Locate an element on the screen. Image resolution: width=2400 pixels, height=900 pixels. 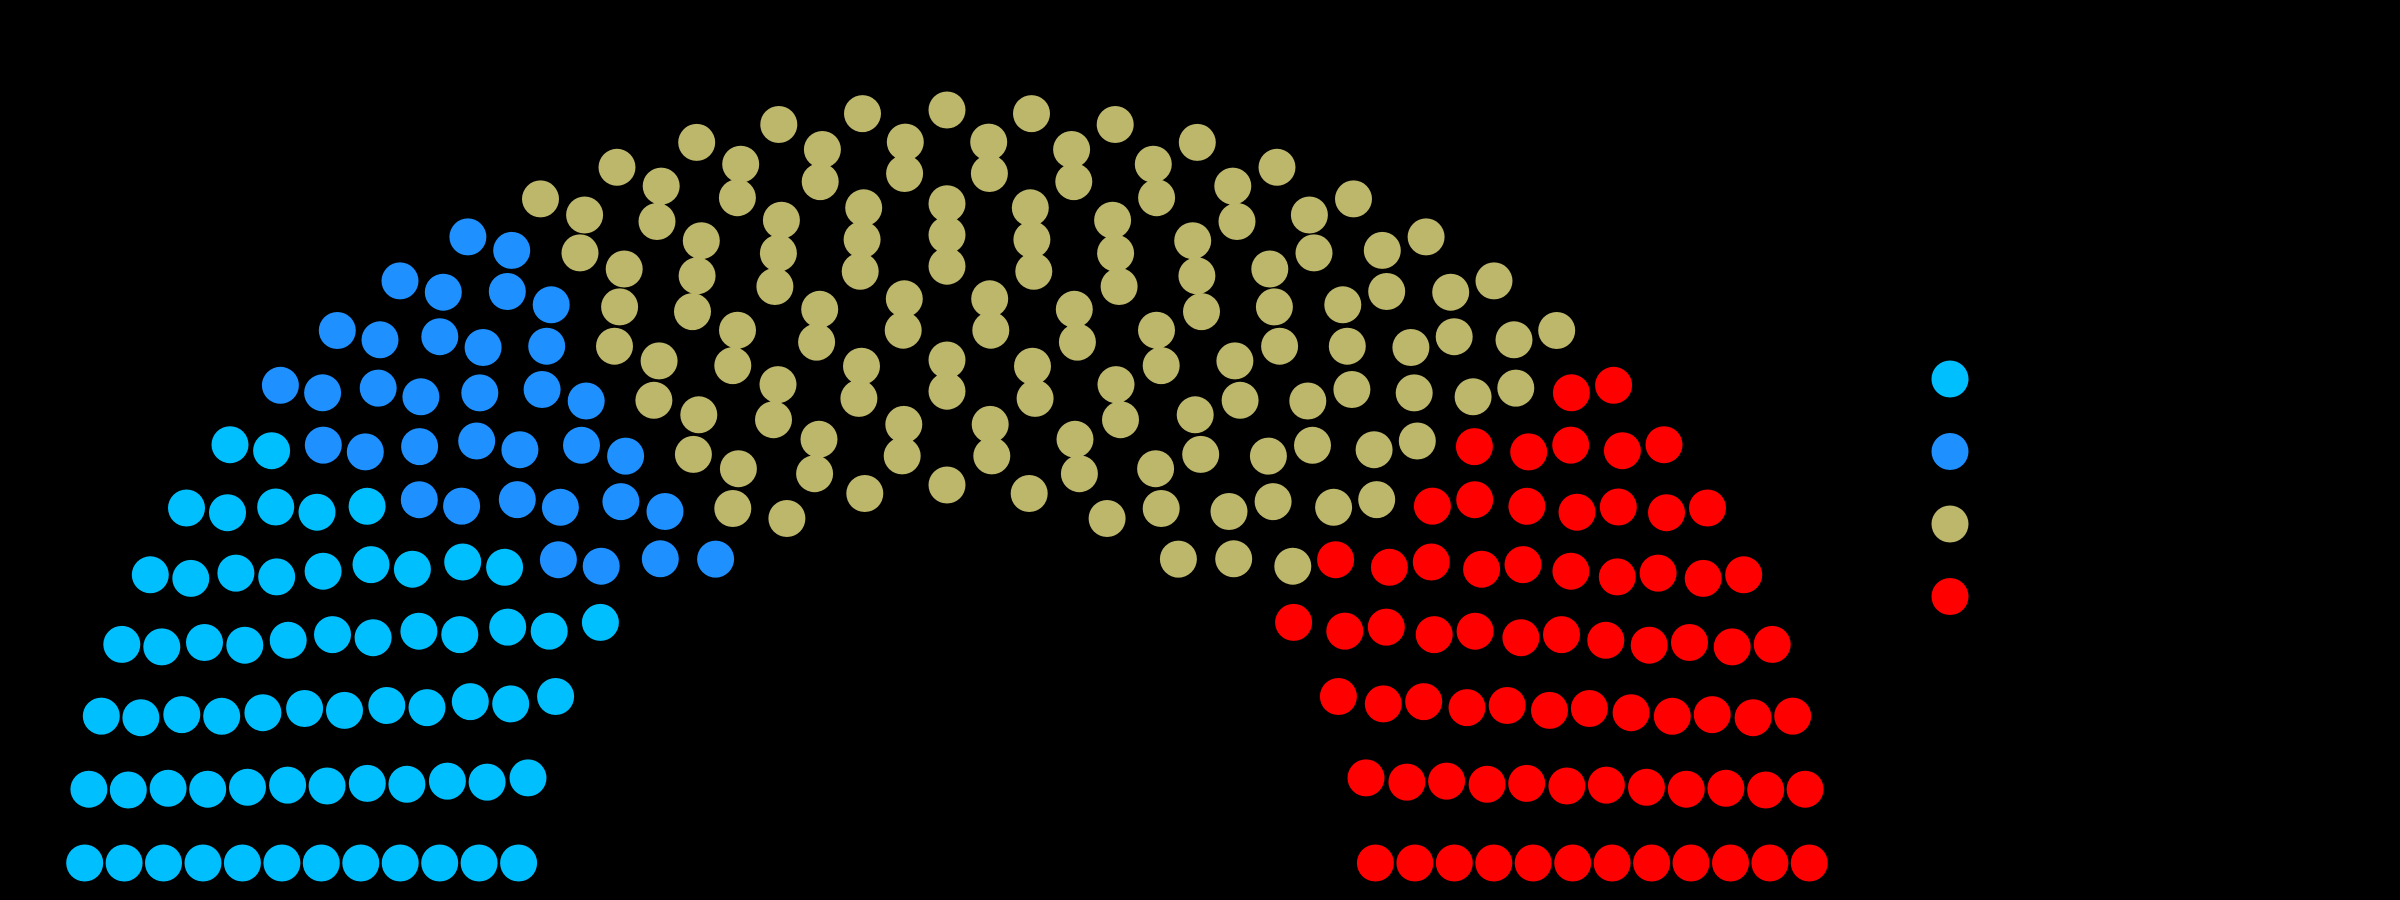
legend-swatch-party-blue is located at coordinates (1950, 451).